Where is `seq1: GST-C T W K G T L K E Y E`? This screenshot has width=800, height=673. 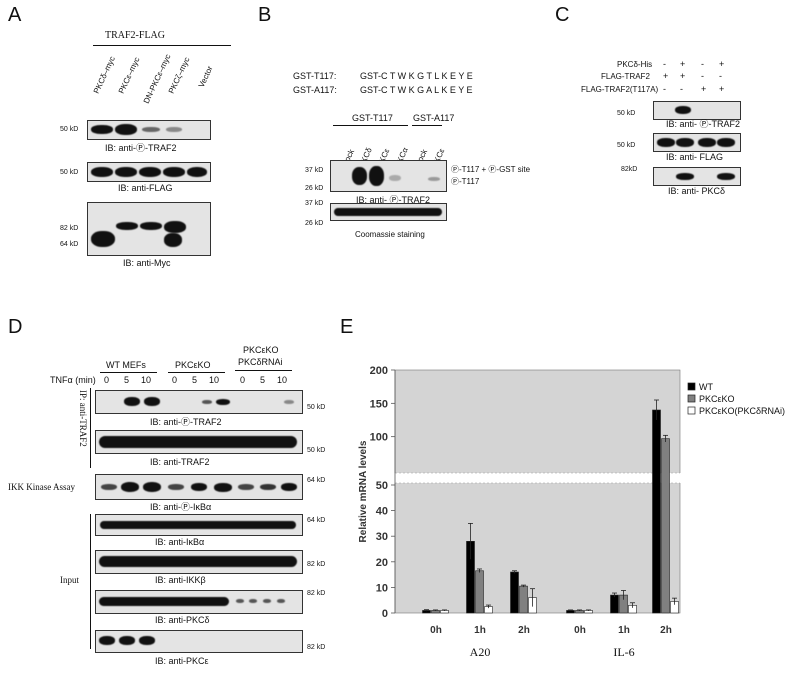 seq1: GST-C T W K G T L K E Y E is located at coordinates (416, 76).